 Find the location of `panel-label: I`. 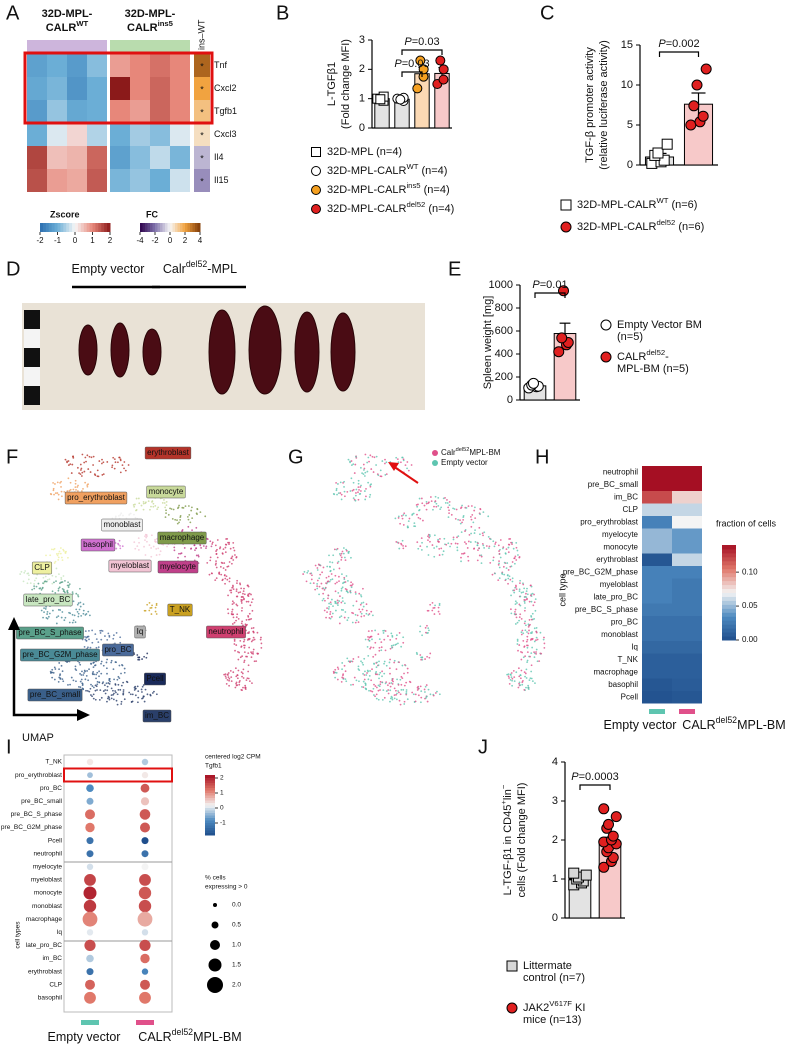

panel-label: I is located at coordinates (9, 747).